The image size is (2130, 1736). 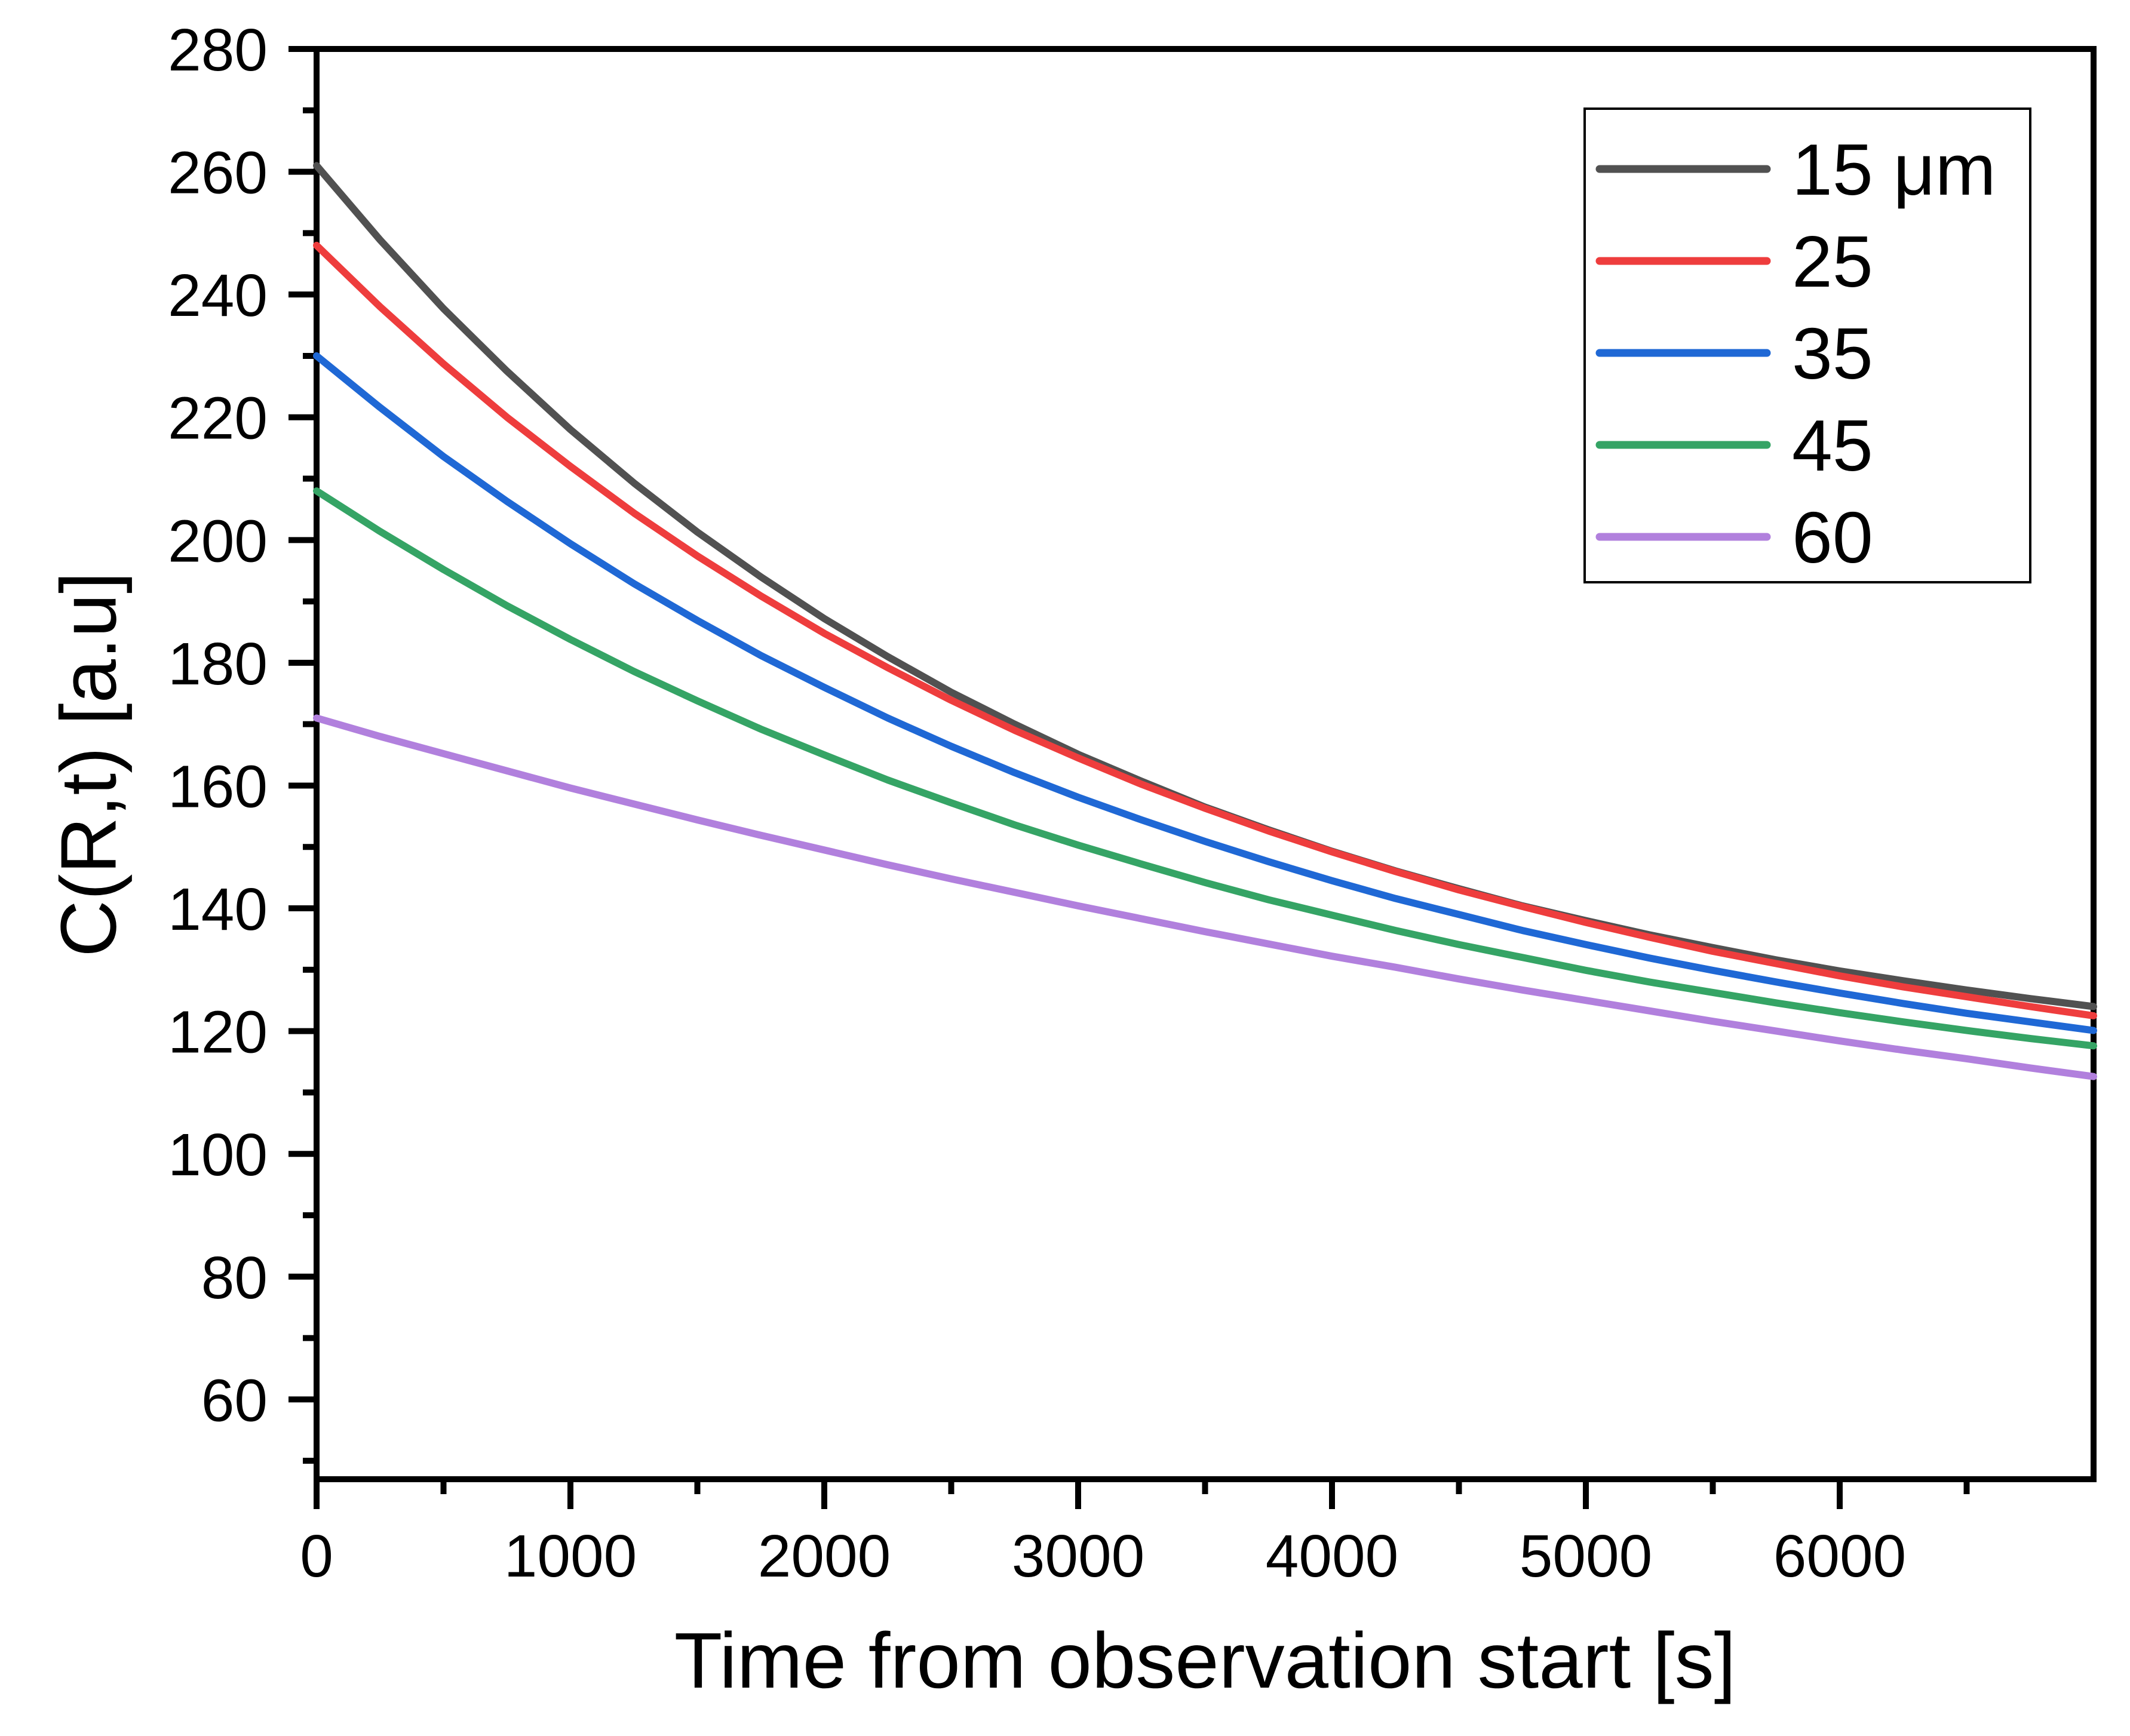 I want to click on y-tick-label: 60, so click(x=234, y=1400).